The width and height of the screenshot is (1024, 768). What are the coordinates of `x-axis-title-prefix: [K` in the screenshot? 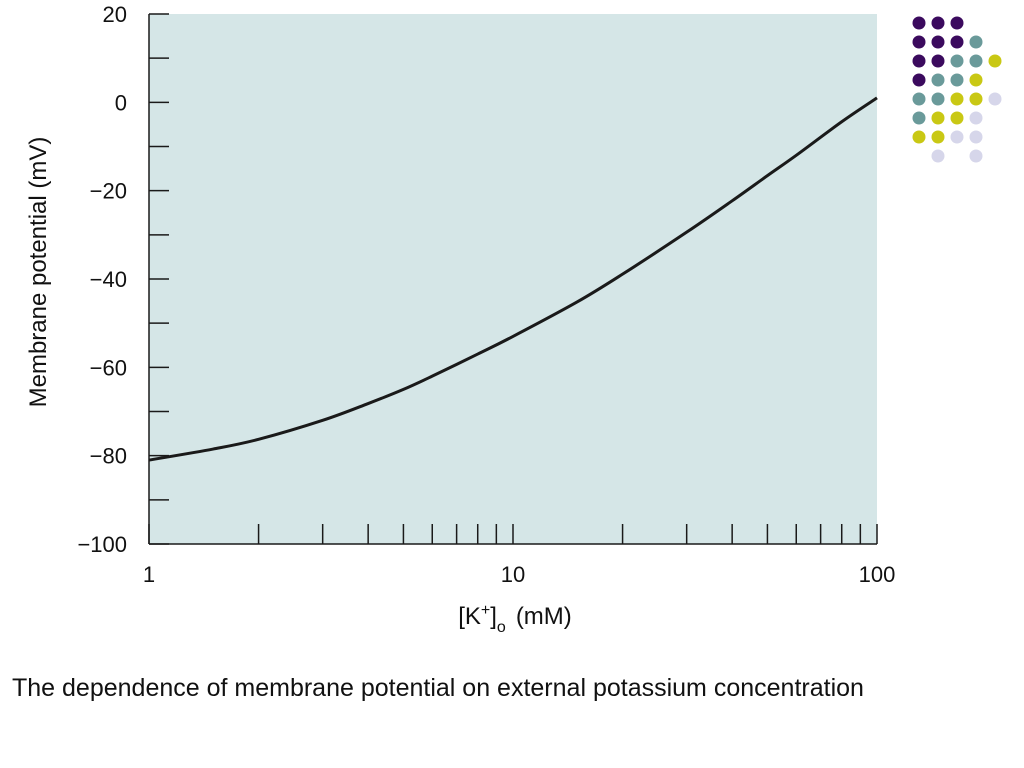 It's located at (469, 616).